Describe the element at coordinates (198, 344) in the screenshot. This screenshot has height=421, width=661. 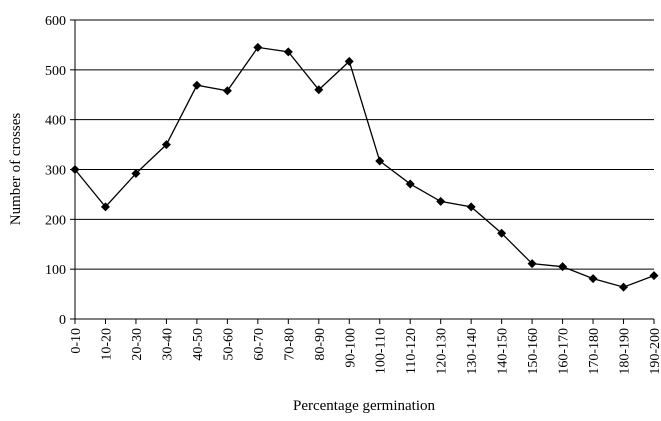
I see `x-tick-label: 40-50` at that location.